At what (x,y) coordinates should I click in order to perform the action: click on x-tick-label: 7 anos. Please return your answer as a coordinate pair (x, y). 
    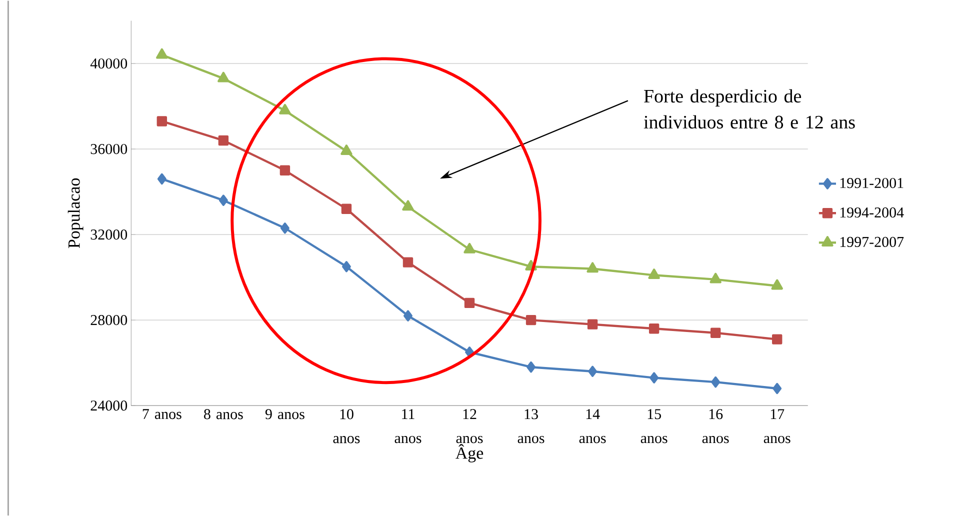
    Looking at the image, I should click on (162, 413).